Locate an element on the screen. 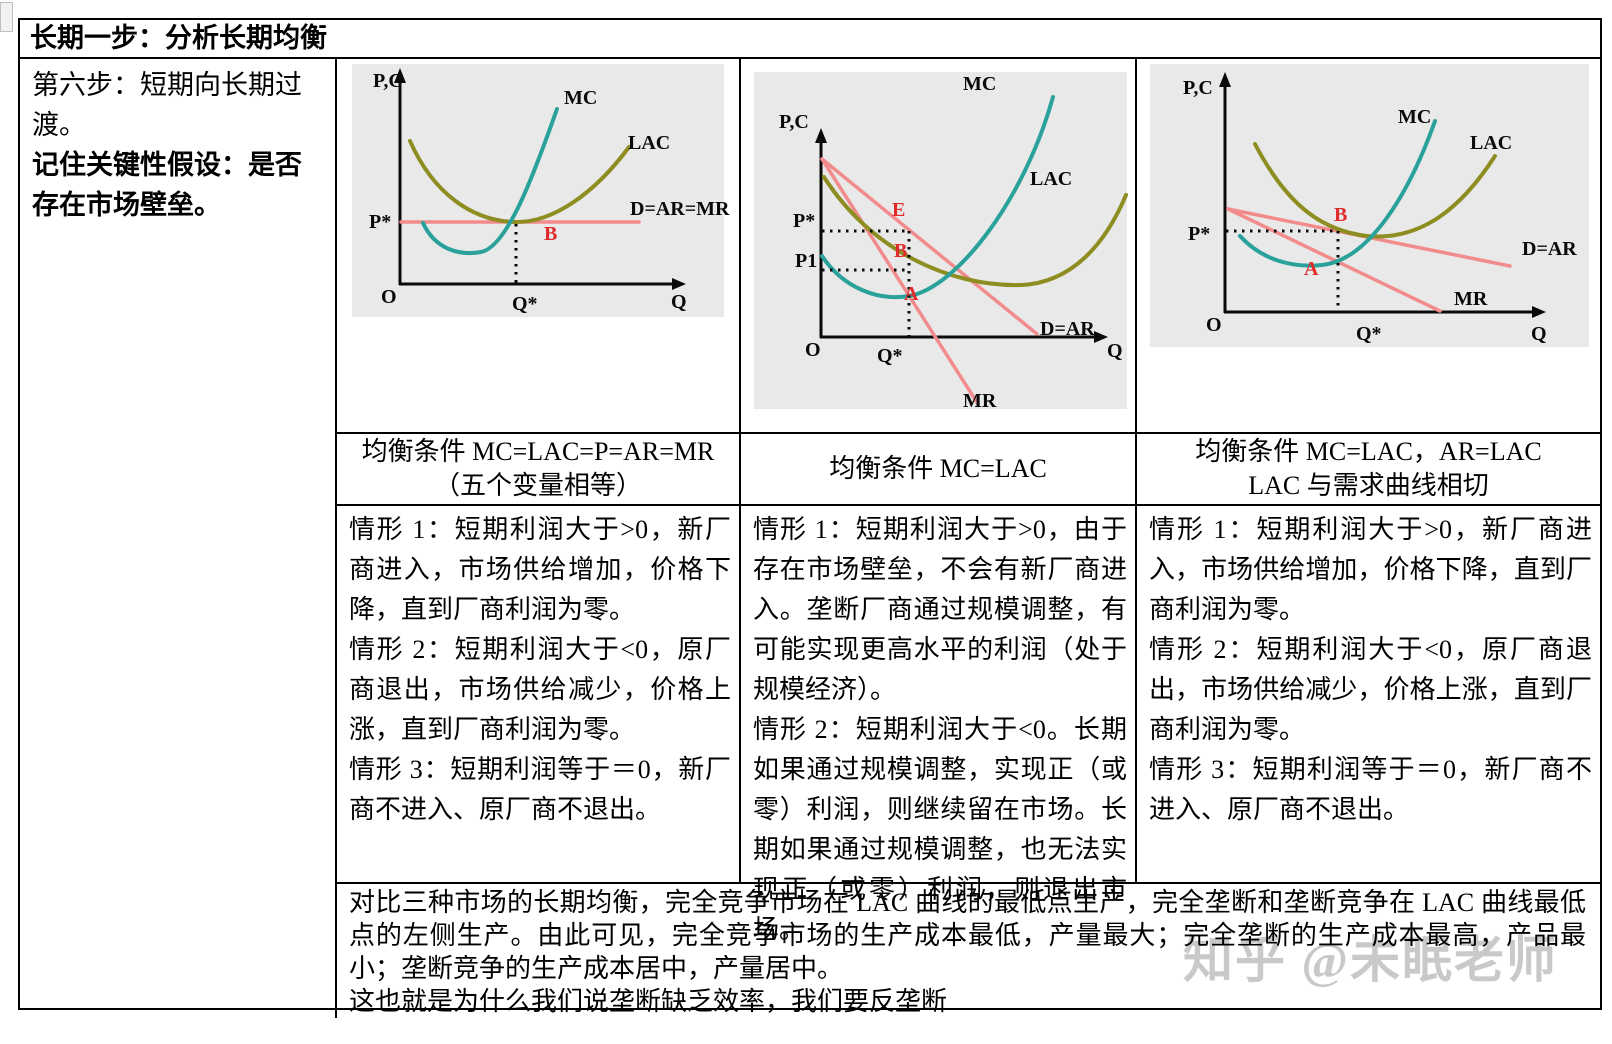  watermark: 知乎 @未眠老师 is located at coordinates (1371, 960).